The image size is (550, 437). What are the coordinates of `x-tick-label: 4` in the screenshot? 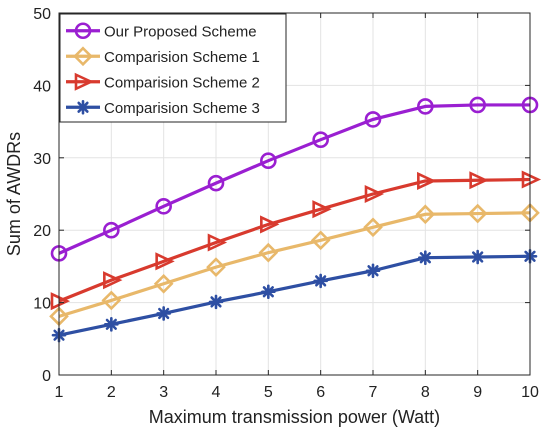 It's located at (216, 392).